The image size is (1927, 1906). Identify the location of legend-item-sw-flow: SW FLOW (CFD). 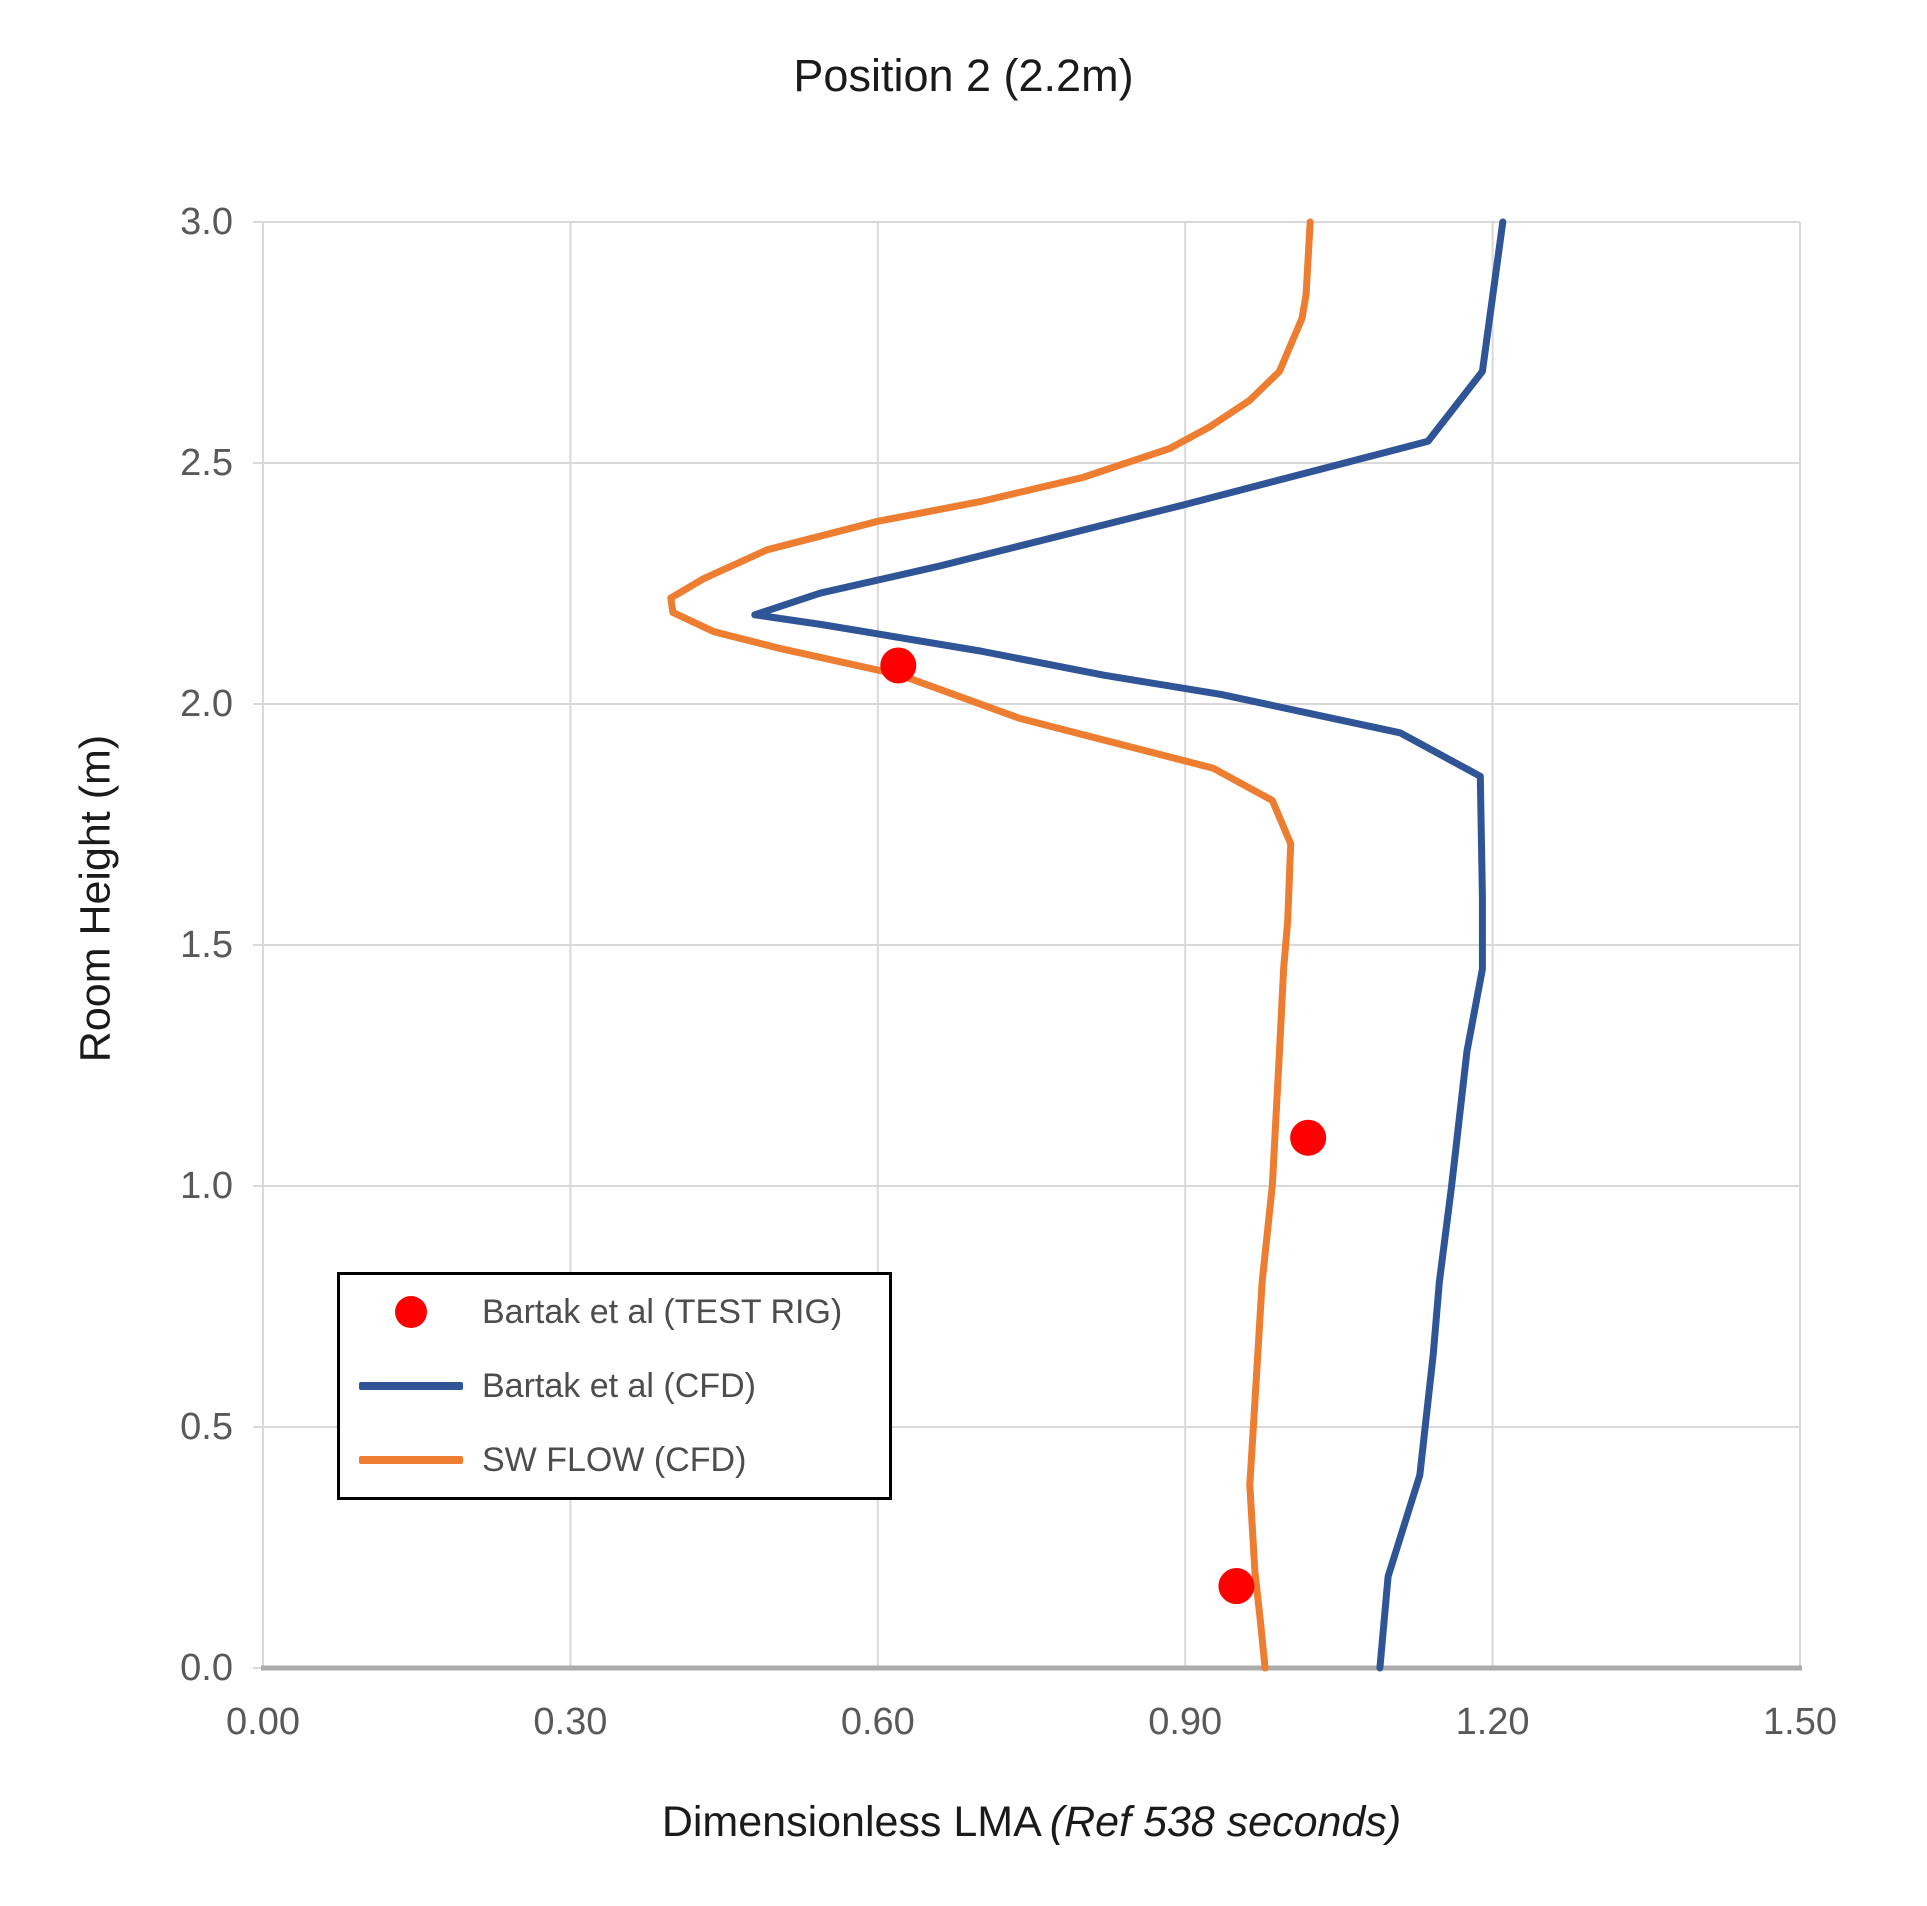
(614, 1460).